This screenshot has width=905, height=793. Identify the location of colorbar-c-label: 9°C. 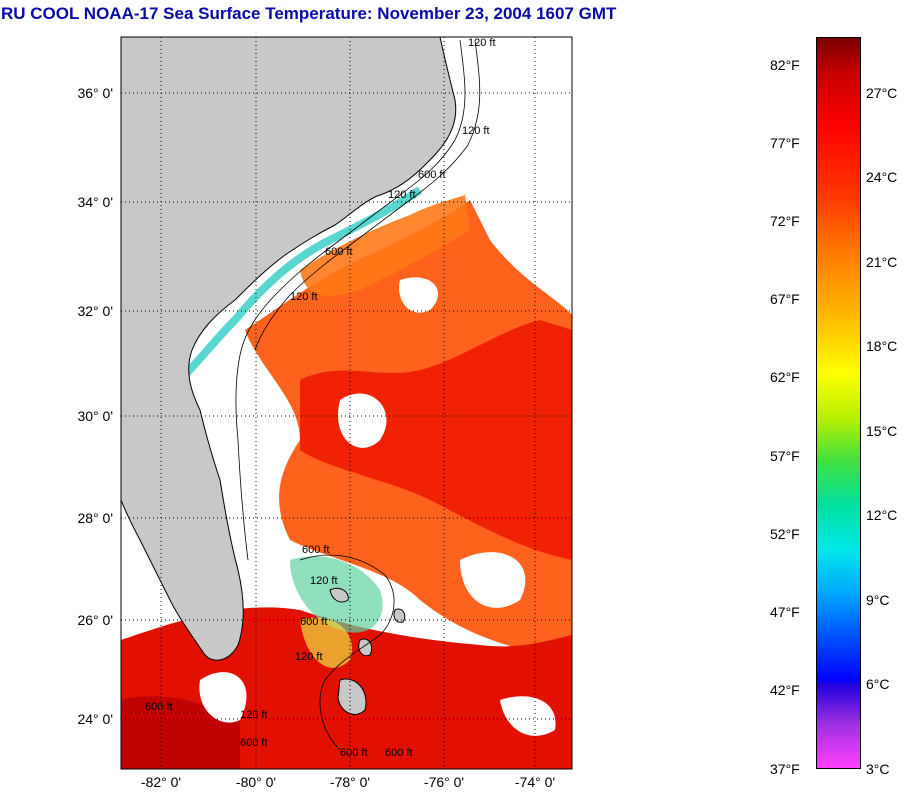
(878, 600).